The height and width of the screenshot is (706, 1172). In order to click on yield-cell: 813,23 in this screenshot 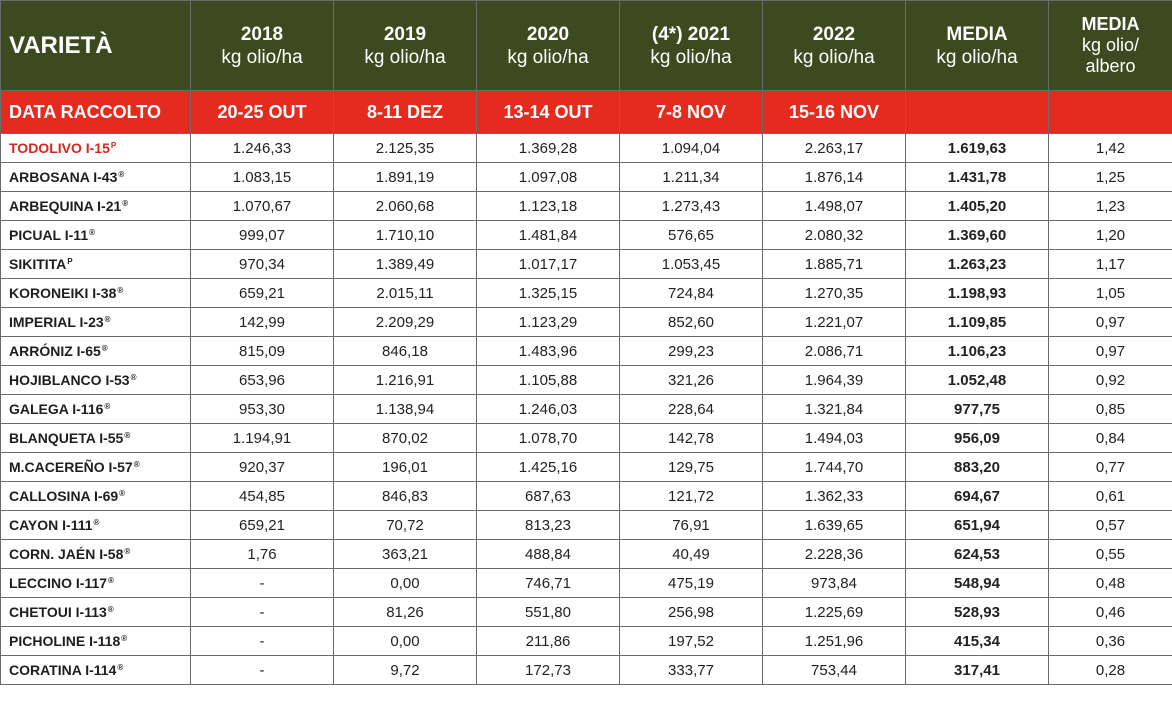, I will do `click(548, 525)`.